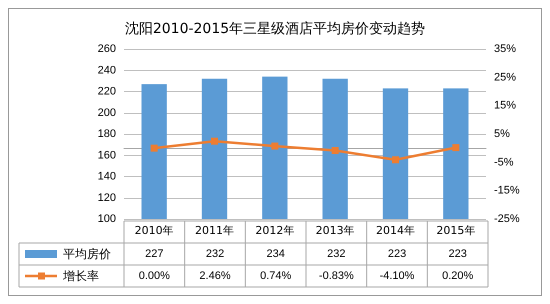  What do you see at coordinates (107, 92) in the screenshot?
I see `y-tick-label: 220` at bounding box center [107, 92].